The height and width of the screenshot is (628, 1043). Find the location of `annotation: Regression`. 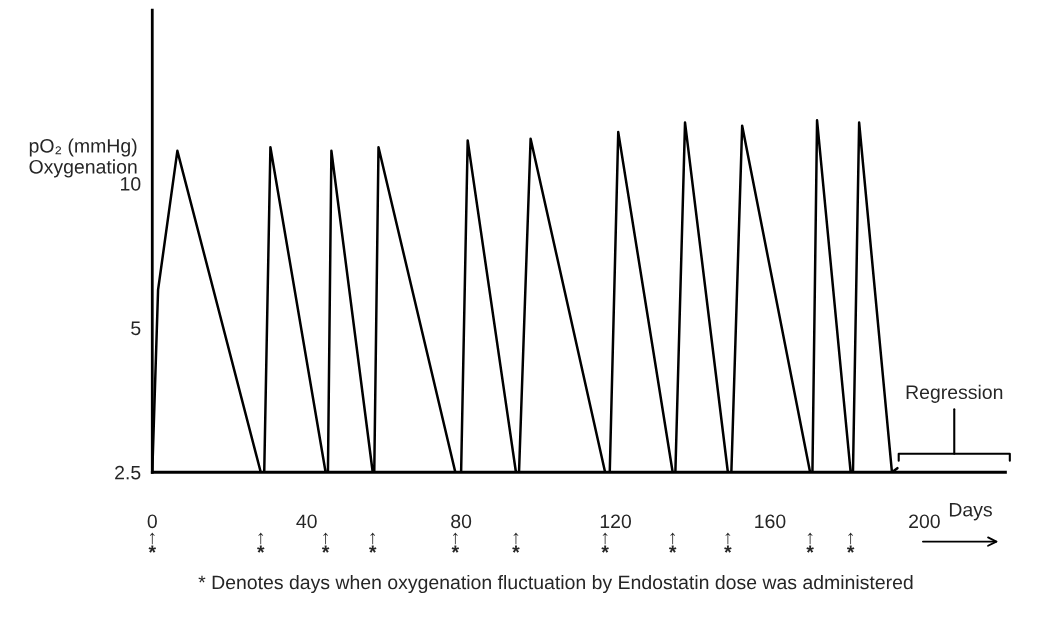

annotation: Regression is located at coordinates (954, 393).